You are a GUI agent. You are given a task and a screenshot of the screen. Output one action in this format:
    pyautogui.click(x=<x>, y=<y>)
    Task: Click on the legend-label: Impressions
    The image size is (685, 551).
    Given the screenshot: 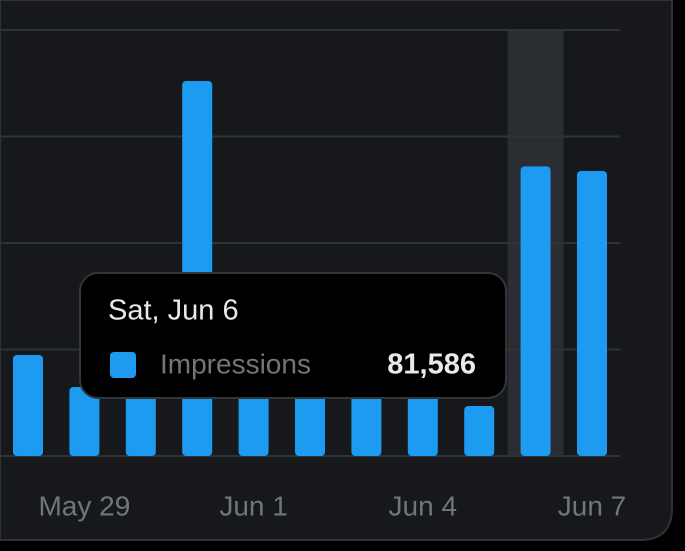 What is the action you would take?
    pyautogui.click(x=235, y=363)
    